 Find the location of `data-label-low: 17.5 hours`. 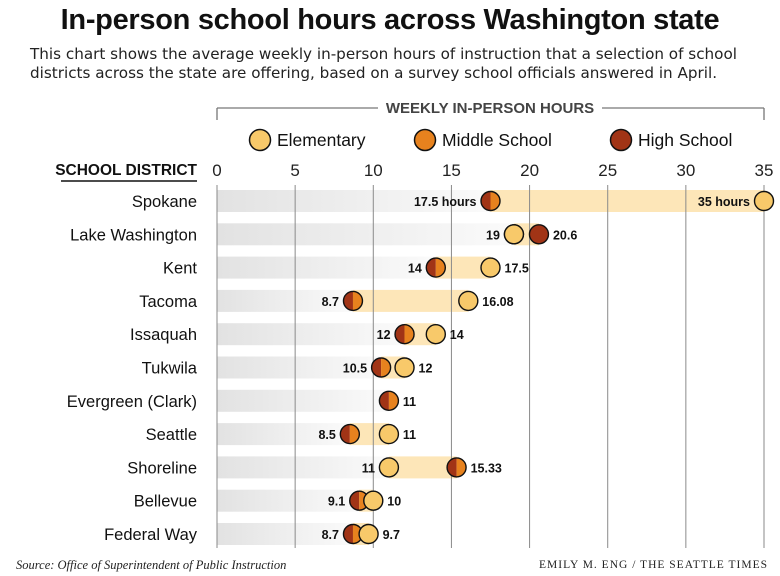

data-label-low: 17.5 hours is located at coordinates (445, 202).